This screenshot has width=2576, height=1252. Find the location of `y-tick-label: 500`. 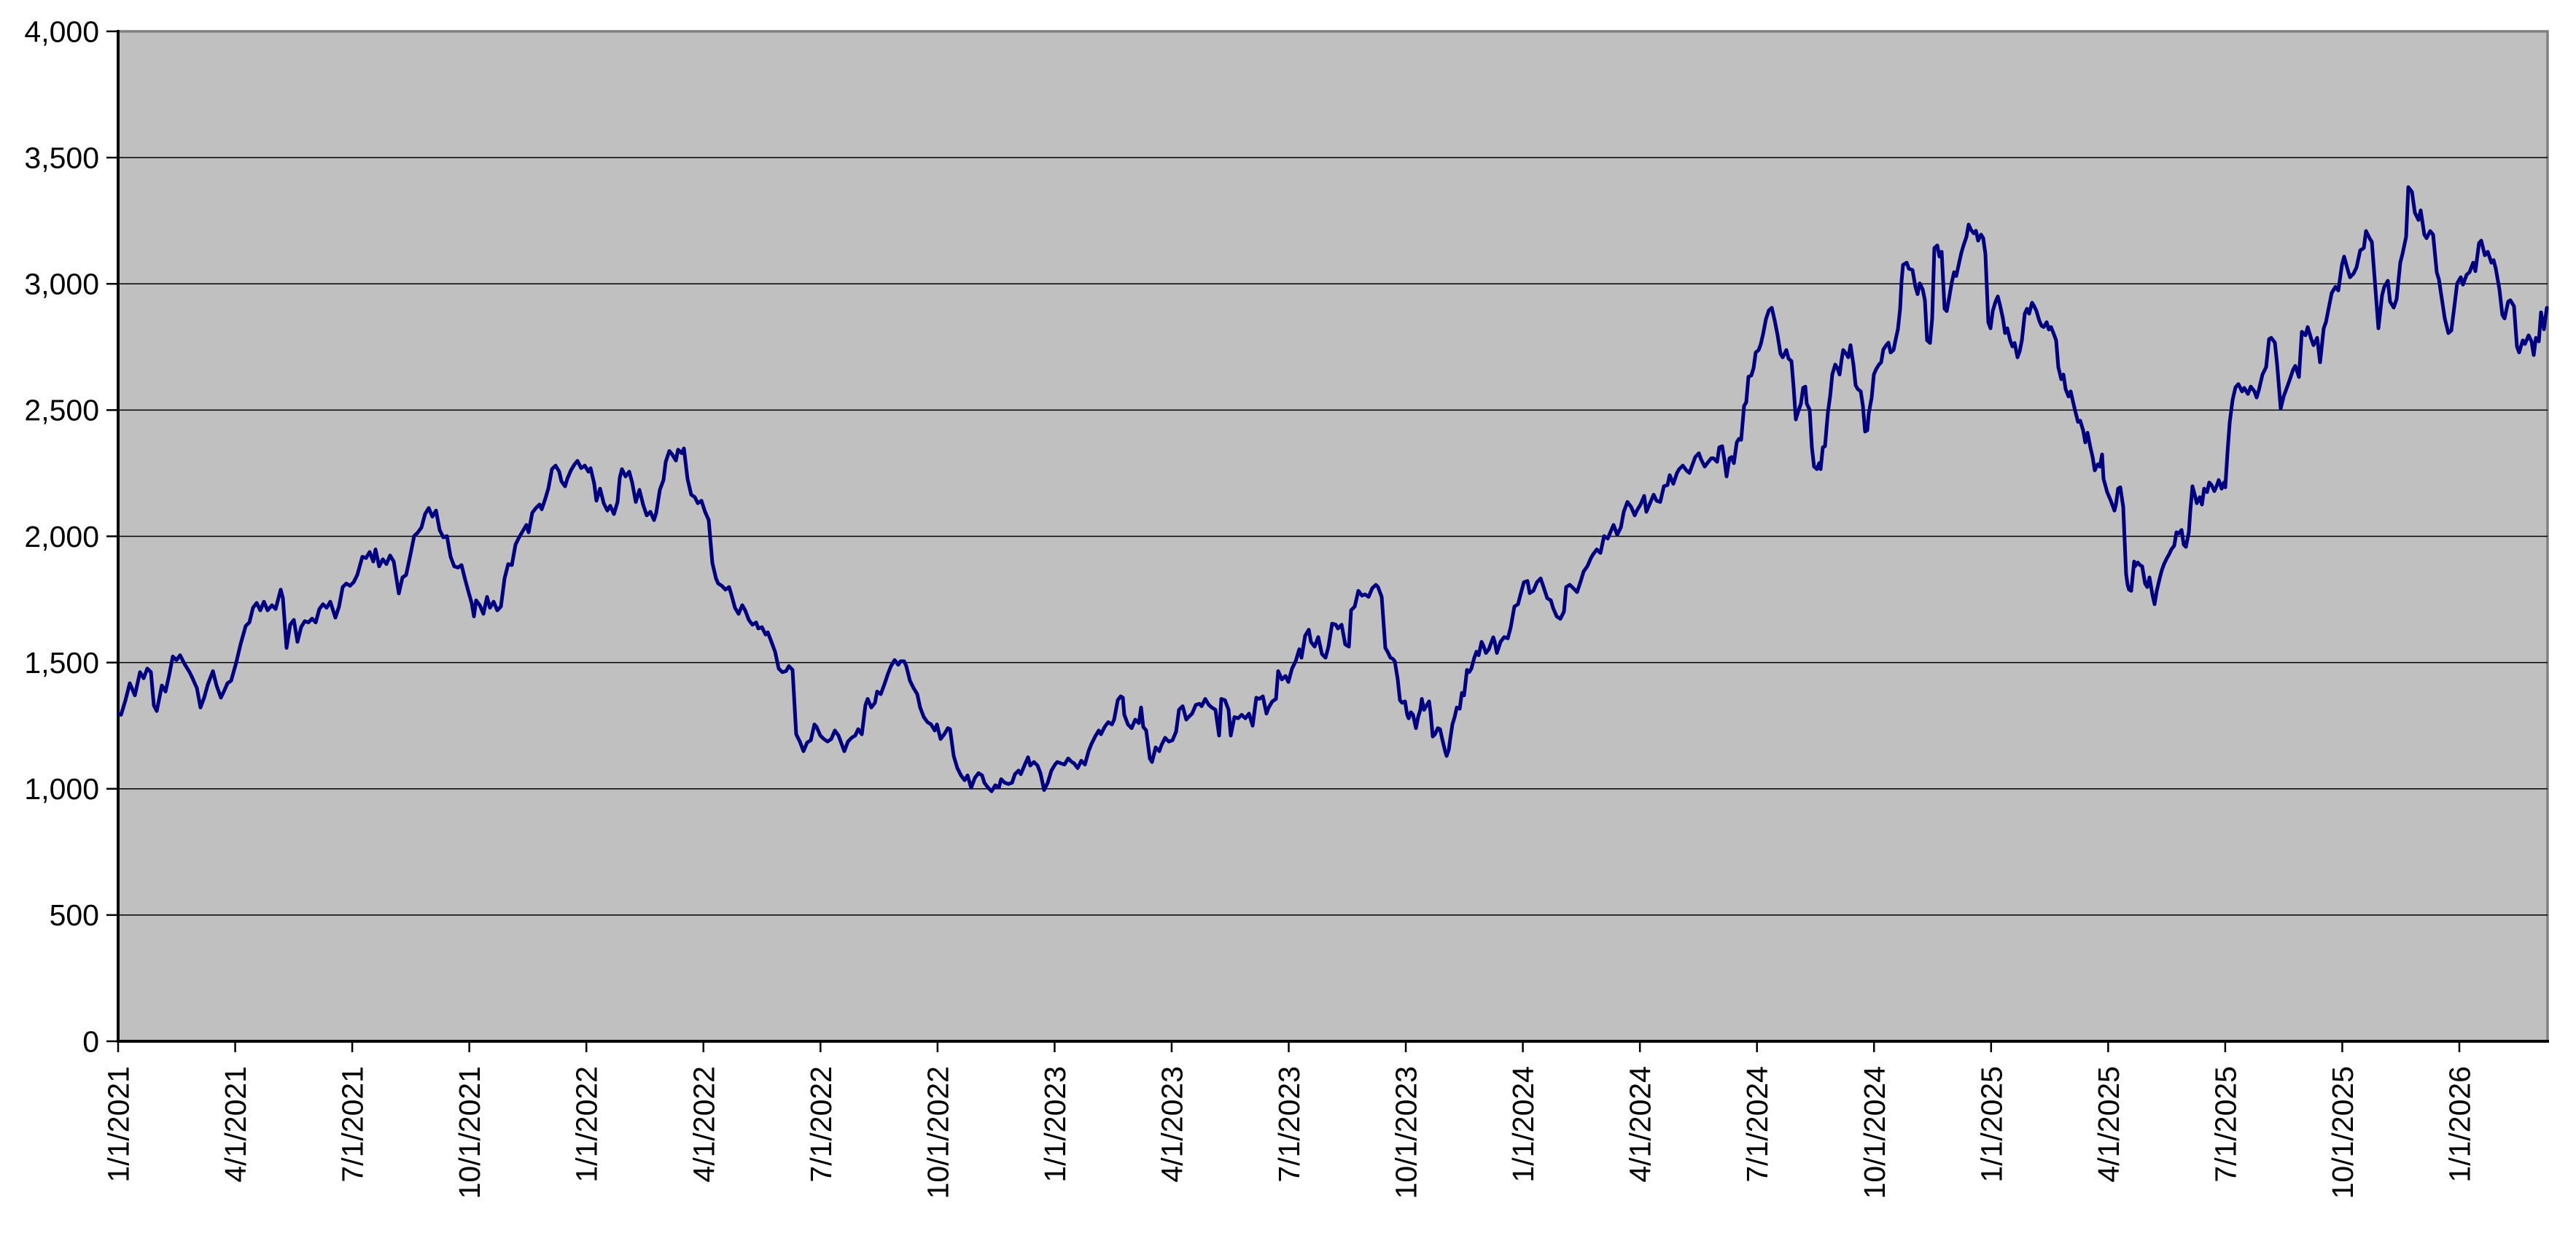

y-tick-label: 500 is located at coordinates (74, 915).